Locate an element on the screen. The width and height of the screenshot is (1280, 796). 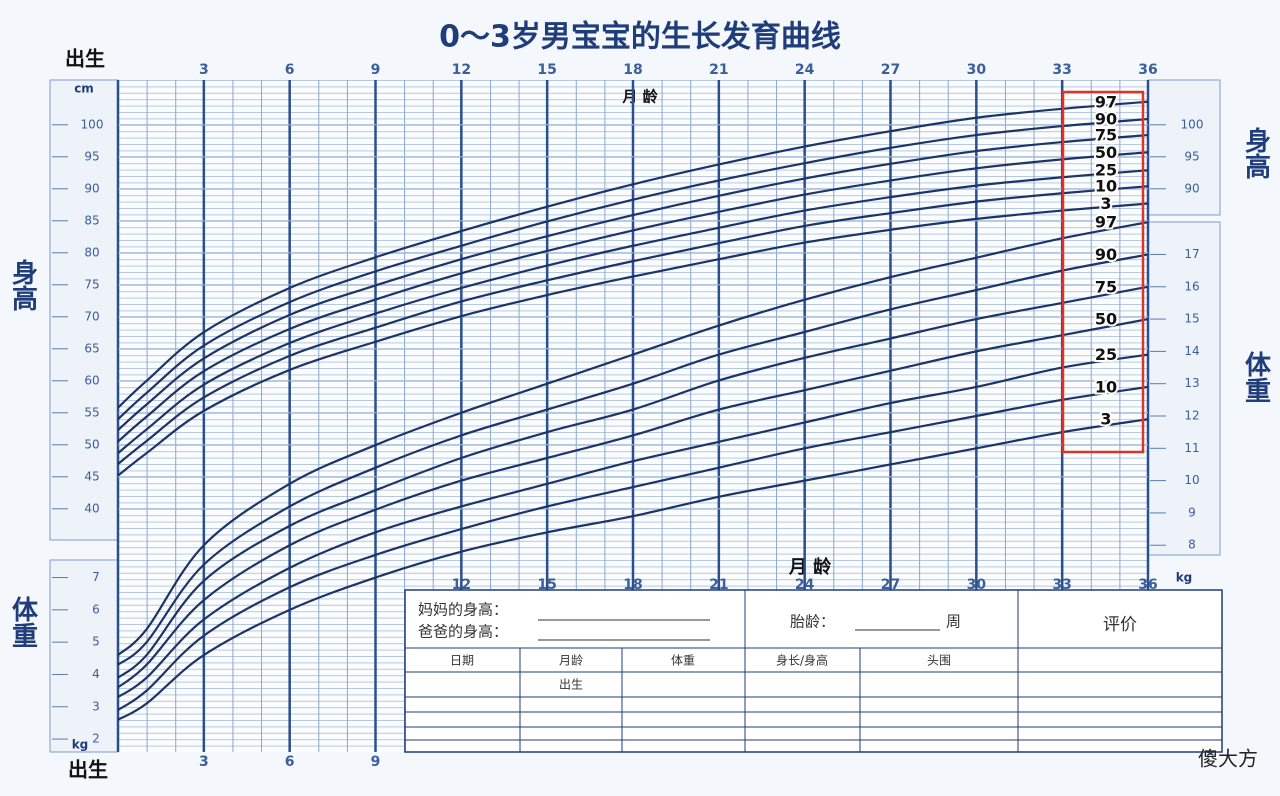
x-tick-label: 出生 is located at coordinates (88, 770).